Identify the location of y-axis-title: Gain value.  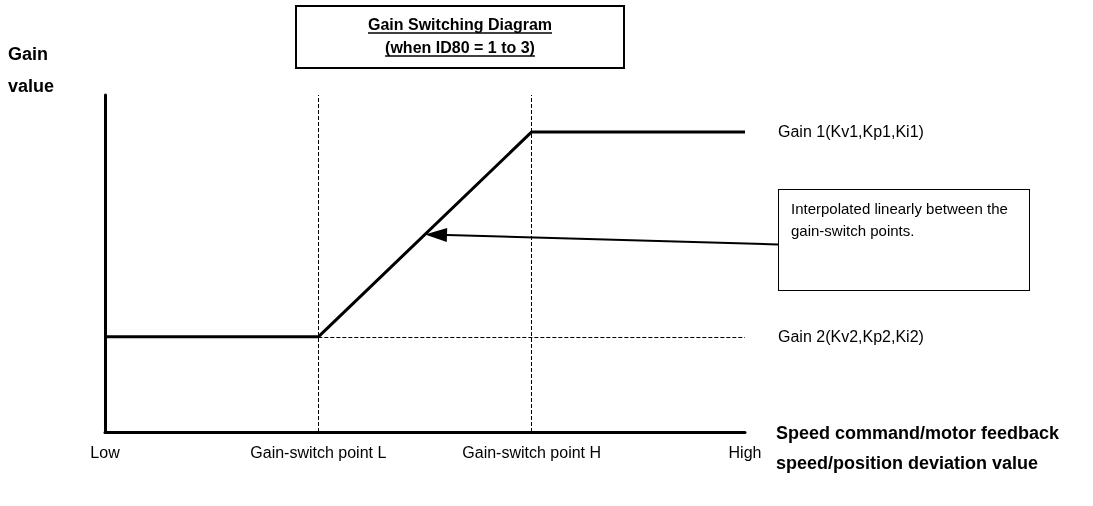
(31, 70).